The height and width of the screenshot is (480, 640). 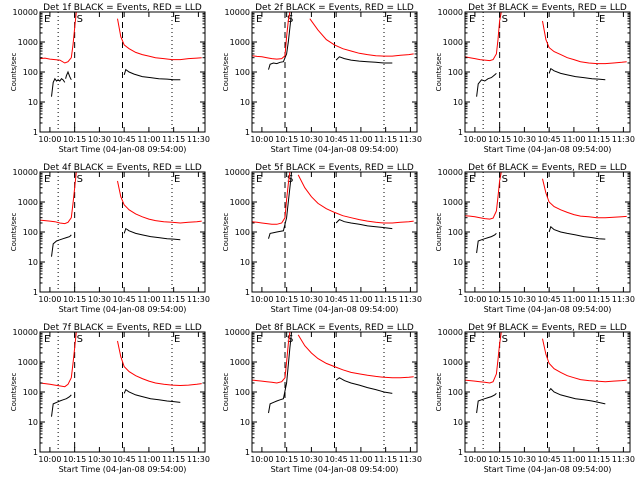 I want to click on panel-title: Det 9f BLACK = Events, RED = LLD, so click(x=547, y=328).